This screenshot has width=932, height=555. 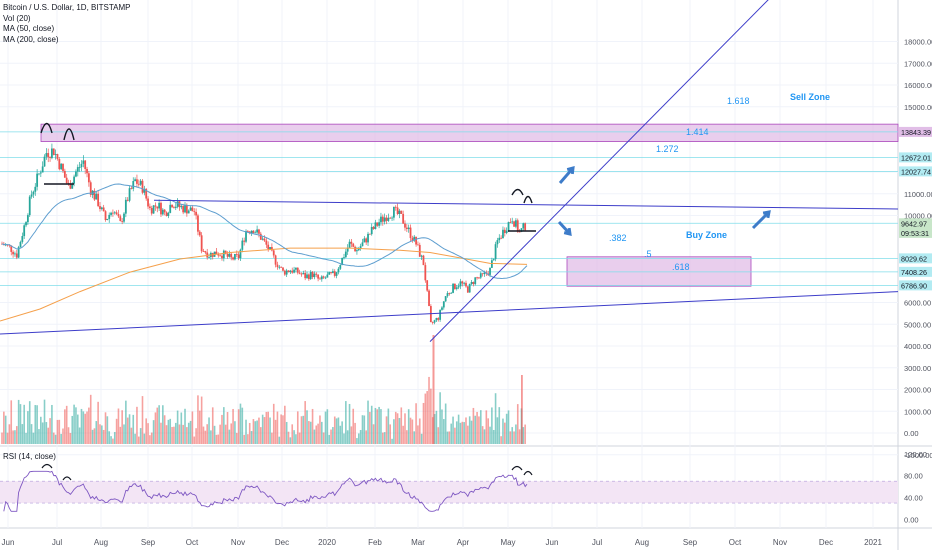 What do you see at coordinates (101, 542) in the screenshot?
I see `time-tick-label: Aug` at bounding box center [101, 542].